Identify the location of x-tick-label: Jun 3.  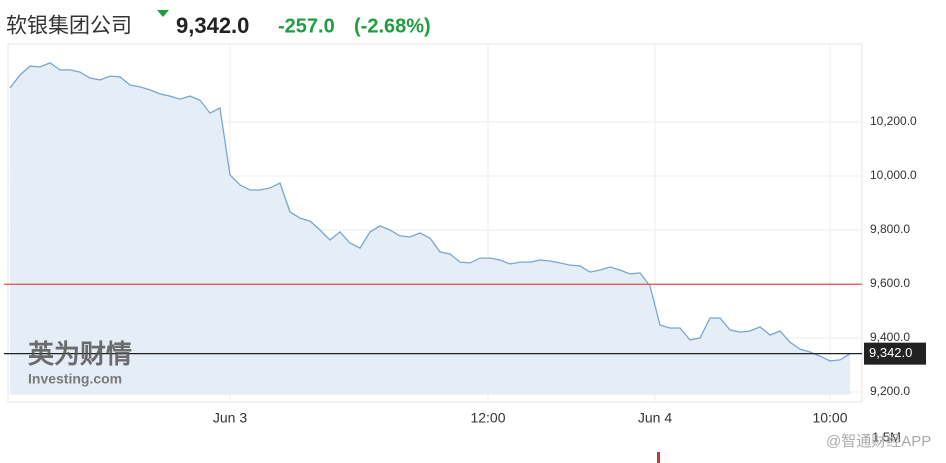
(230, 418).